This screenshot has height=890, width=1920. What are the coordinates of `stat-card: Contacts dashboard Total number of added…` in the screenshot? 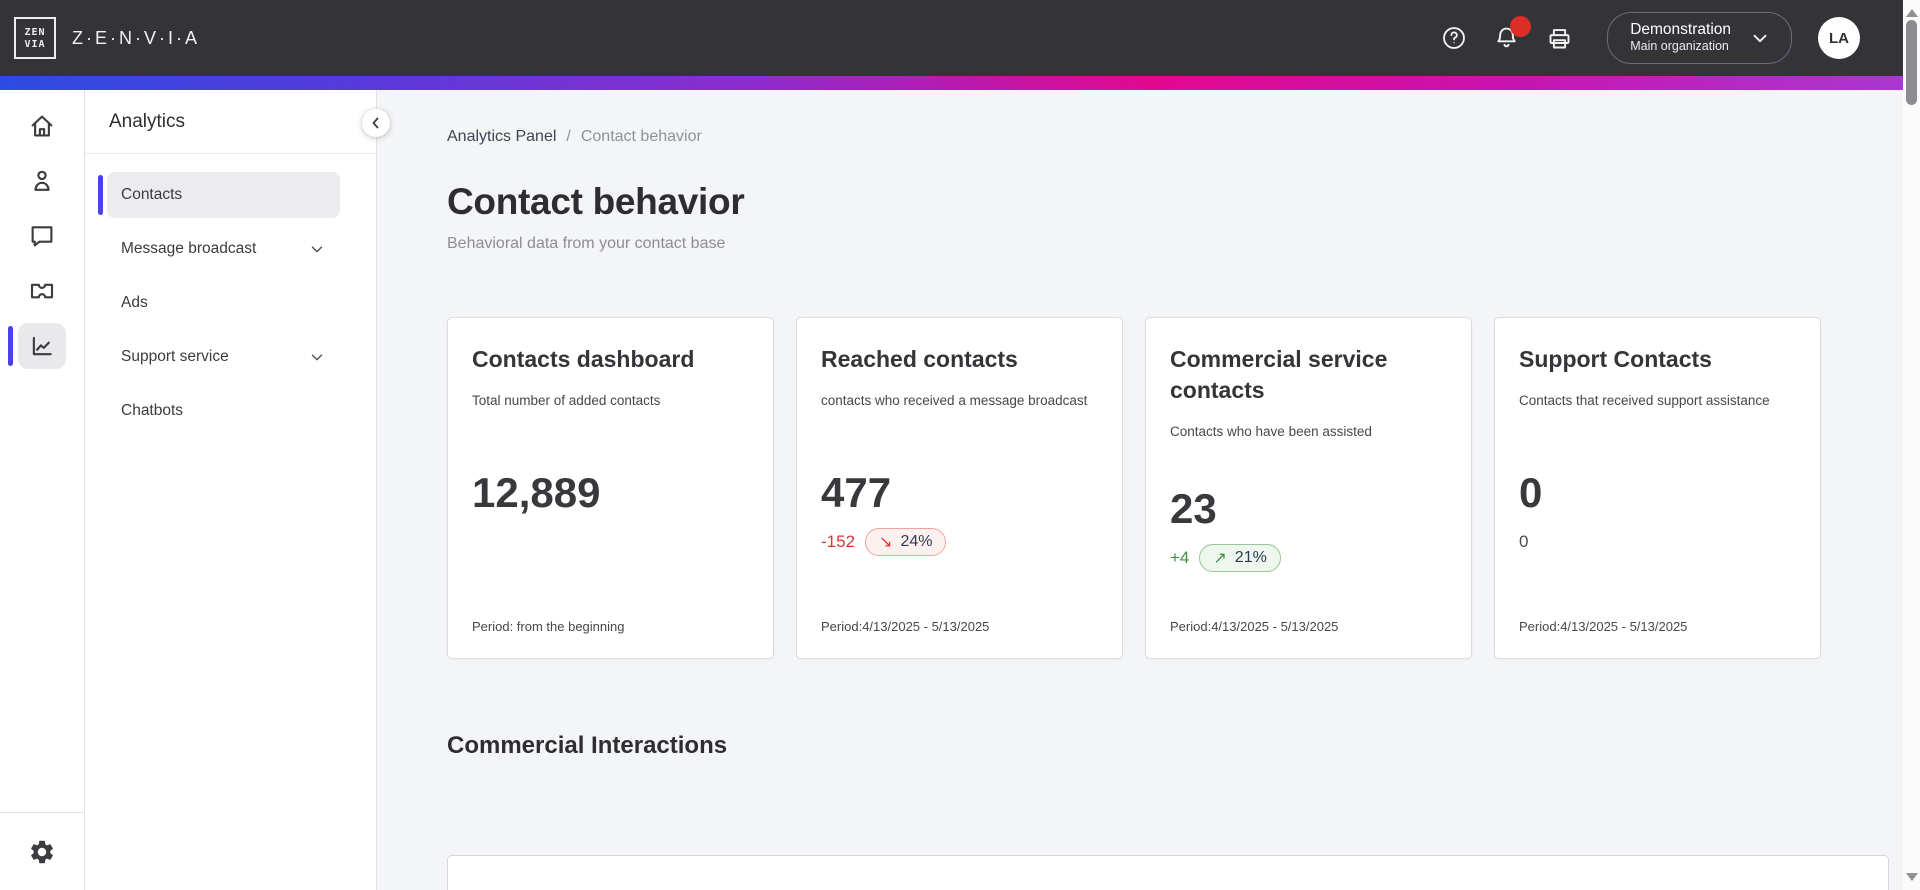 It's located at (610, 488).